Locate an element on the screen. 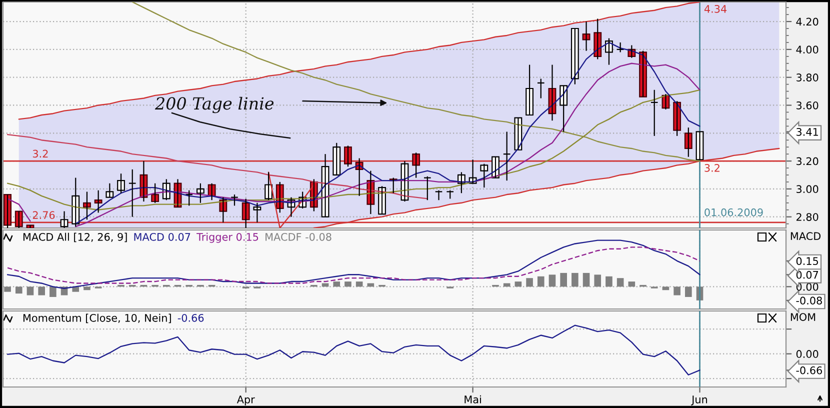 This screenshot has width=830, height=408. y-tick-label: 0.15 is located at coordinates (807, 261).